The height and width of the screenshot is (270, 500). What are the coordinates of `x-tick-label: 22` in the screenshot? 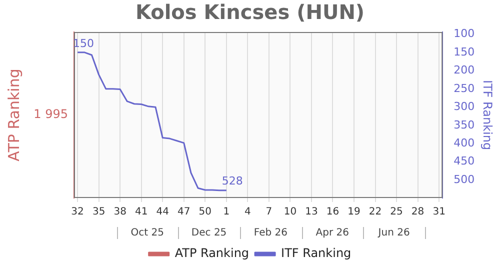 It's located at (375, 212).